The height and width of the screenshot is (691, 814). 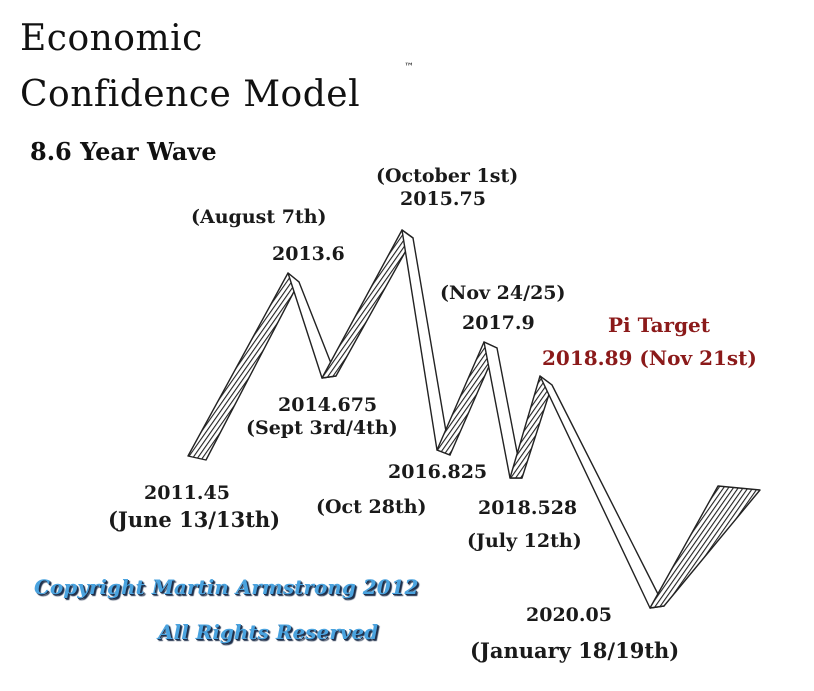 I want to click on label-2011-day: (June 13/13th), so click(x=194, y=519).